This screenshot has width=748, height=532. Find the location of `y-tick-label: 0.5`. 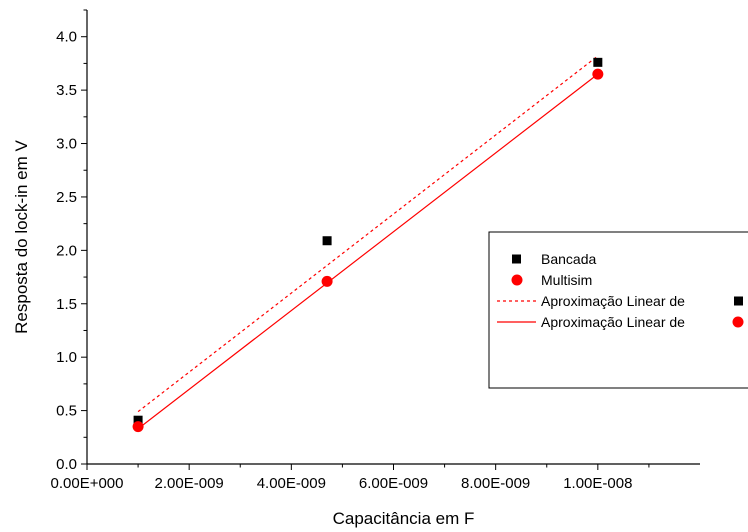

y-tick-label: 0.5 is located at coordinates (66, 411).